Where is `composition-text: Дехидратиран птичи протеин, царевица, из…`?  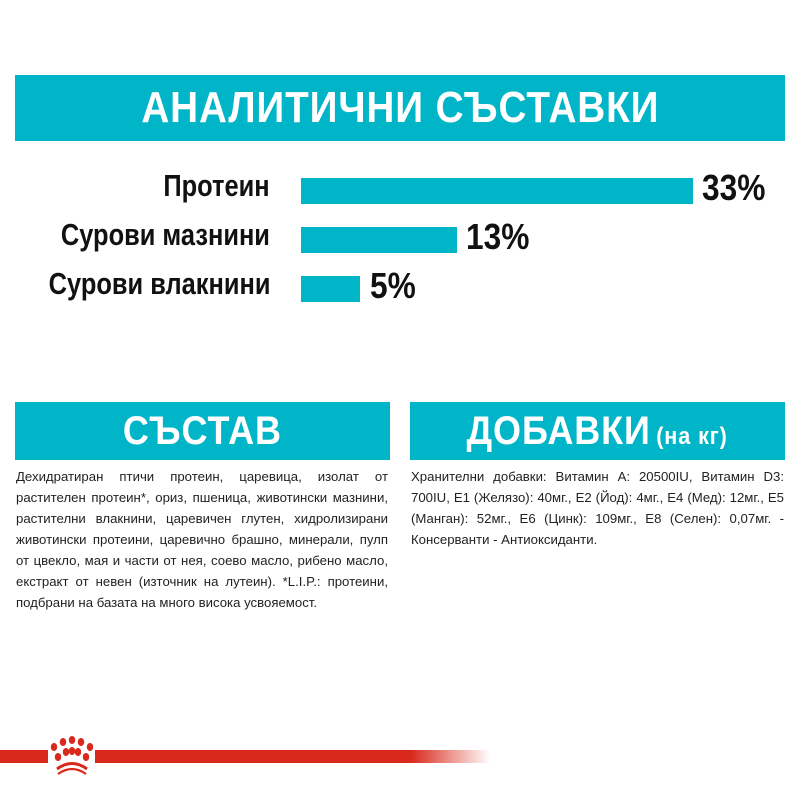 composition-text: Дехидратиран птичи протеин, царевица, из… is located at coordinates (202, 539).